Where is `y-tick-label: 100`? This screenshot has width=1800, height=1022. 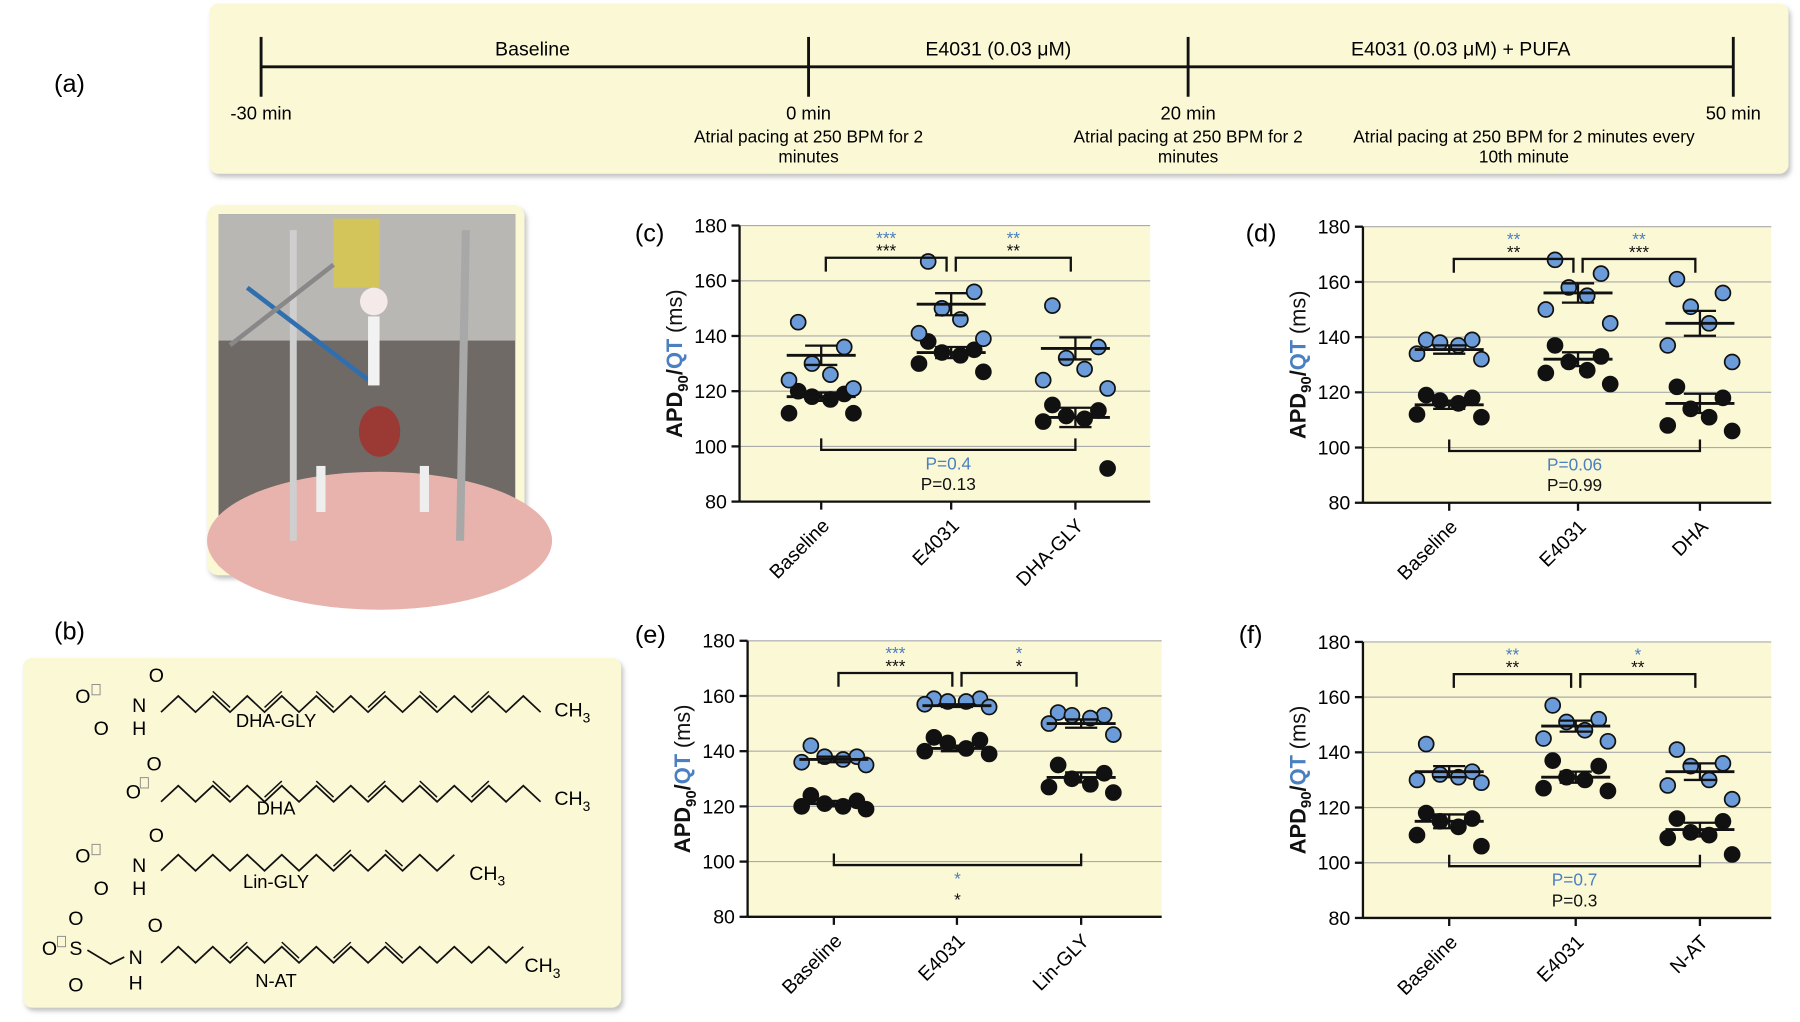
y-tick-label: 100 is located at coordinates (710, 447).